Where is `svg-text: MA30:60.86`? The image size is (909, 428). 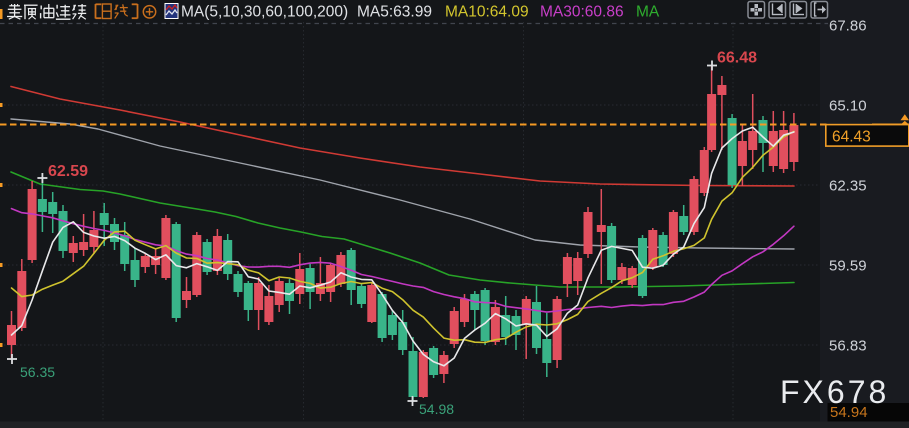 svg-text: MA30:60.86 is located at coordinates (582, 12).